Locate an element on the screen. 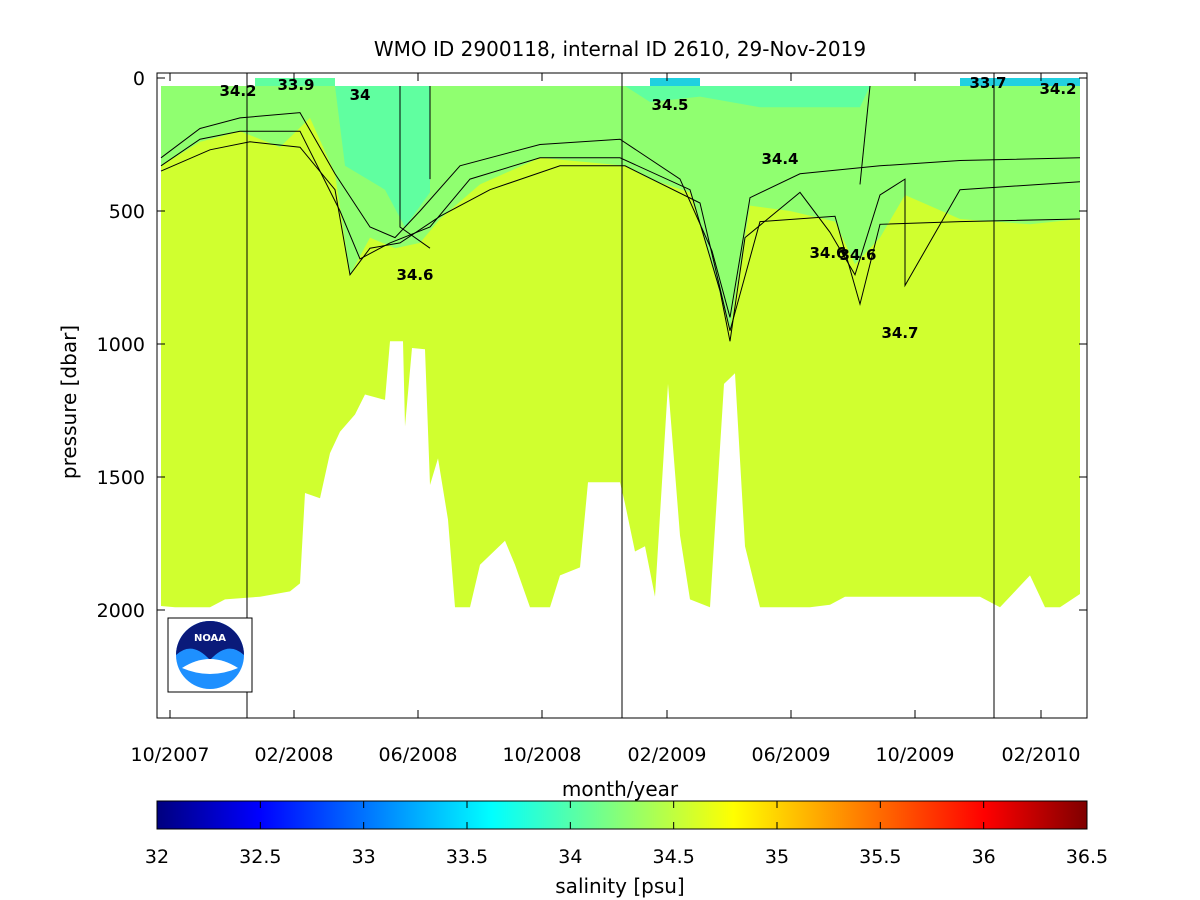 This screenshot has width=1200, height=900. colorbar is located at coordinates (622, 815).